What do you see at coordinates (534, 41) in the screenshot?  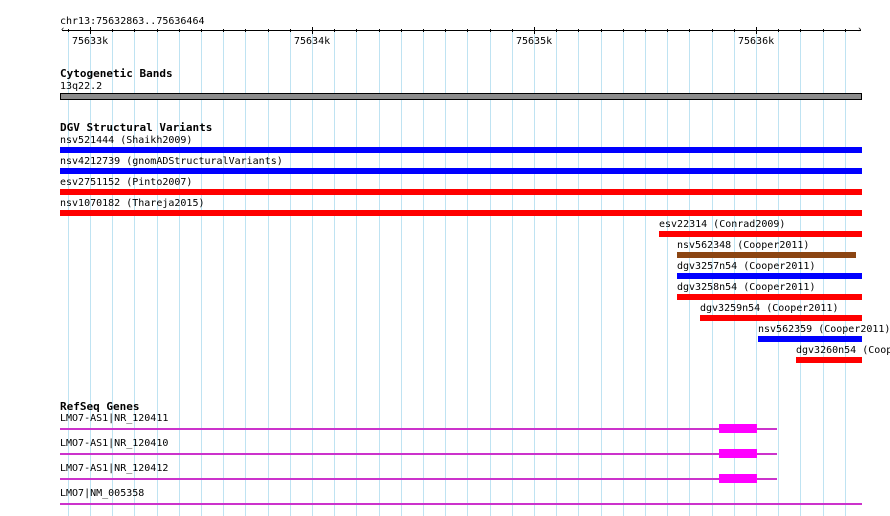 I see `ruler-tick-label: 75635k` at bounding box center [534, 41].